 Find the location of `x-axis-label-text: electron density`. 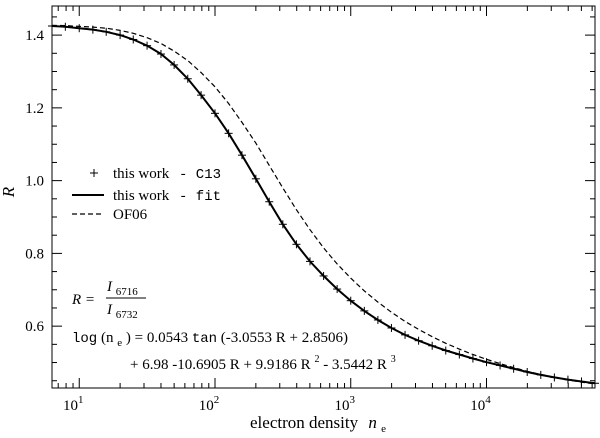

x-axis-label-text: electron density is located at coordinates (304, 422).